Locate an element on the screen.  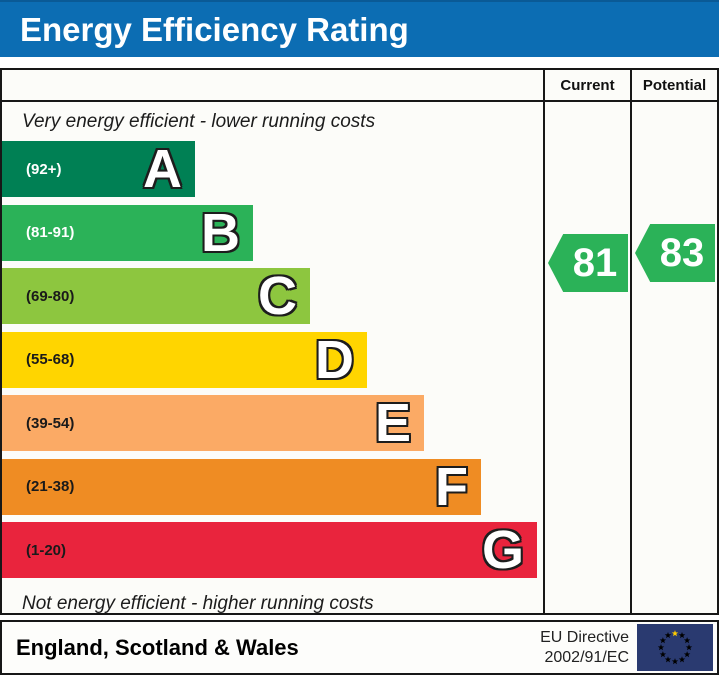
band-row-b: (81-91) B is located at coordinates (127, 232).